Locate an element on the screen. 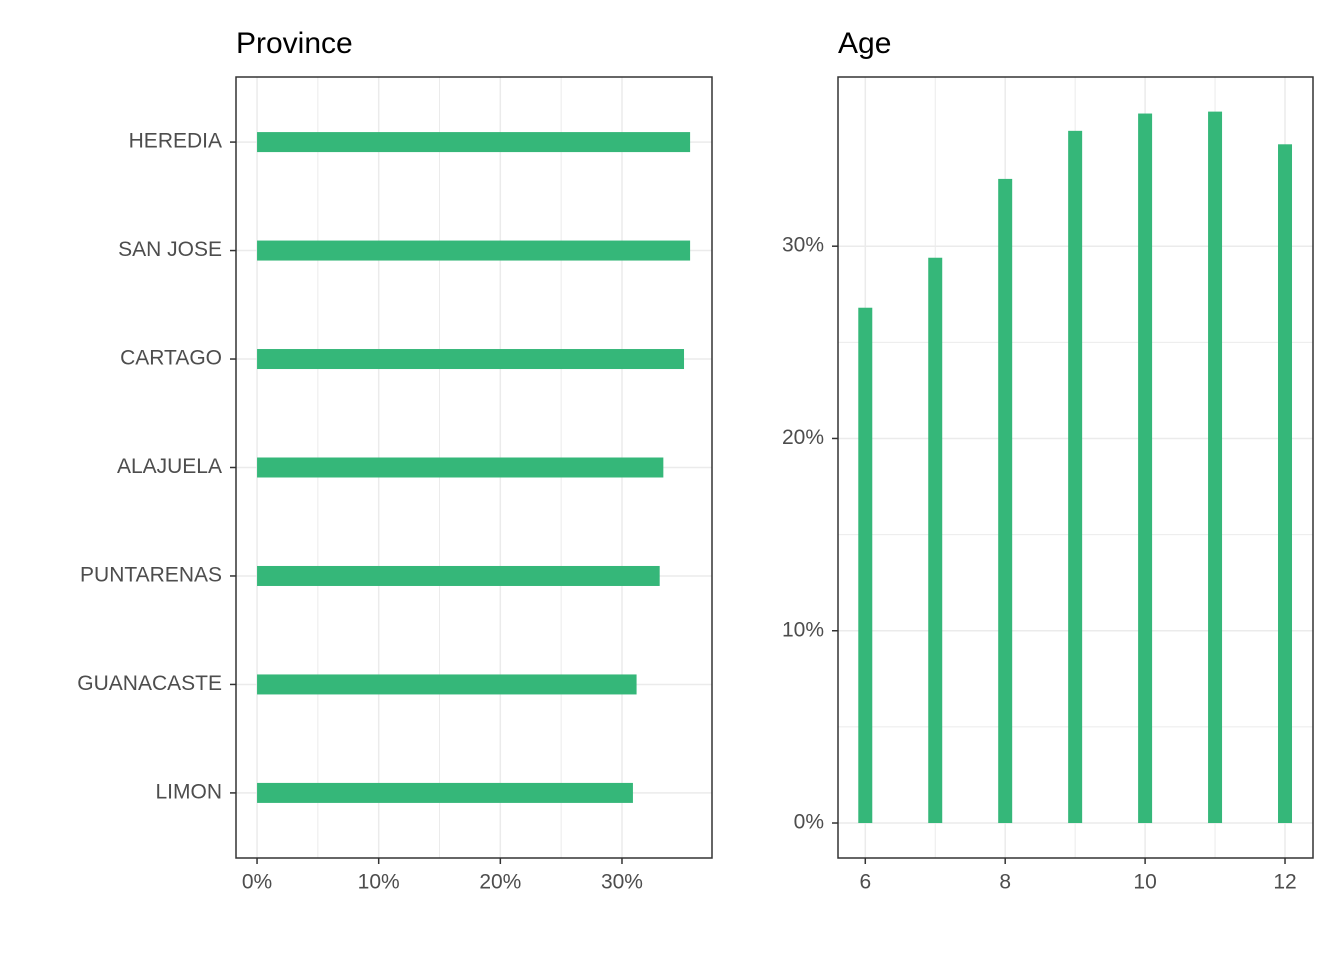 Image resolution: width=1344 pixels, height=965 pixels. x-tick-label: 6 is located at coordinates (865, 882).